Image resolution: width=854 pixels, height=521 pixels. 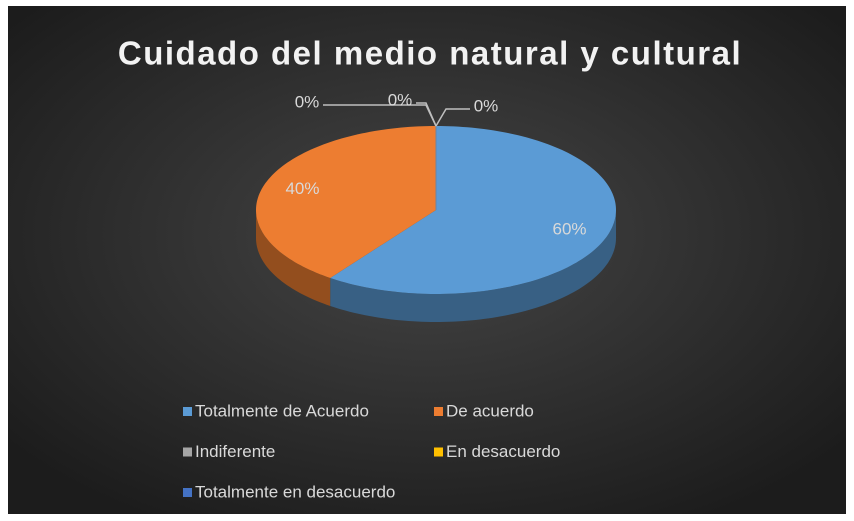 I want to click on legend-label: De acuerdo, so click(x=490, y=410).